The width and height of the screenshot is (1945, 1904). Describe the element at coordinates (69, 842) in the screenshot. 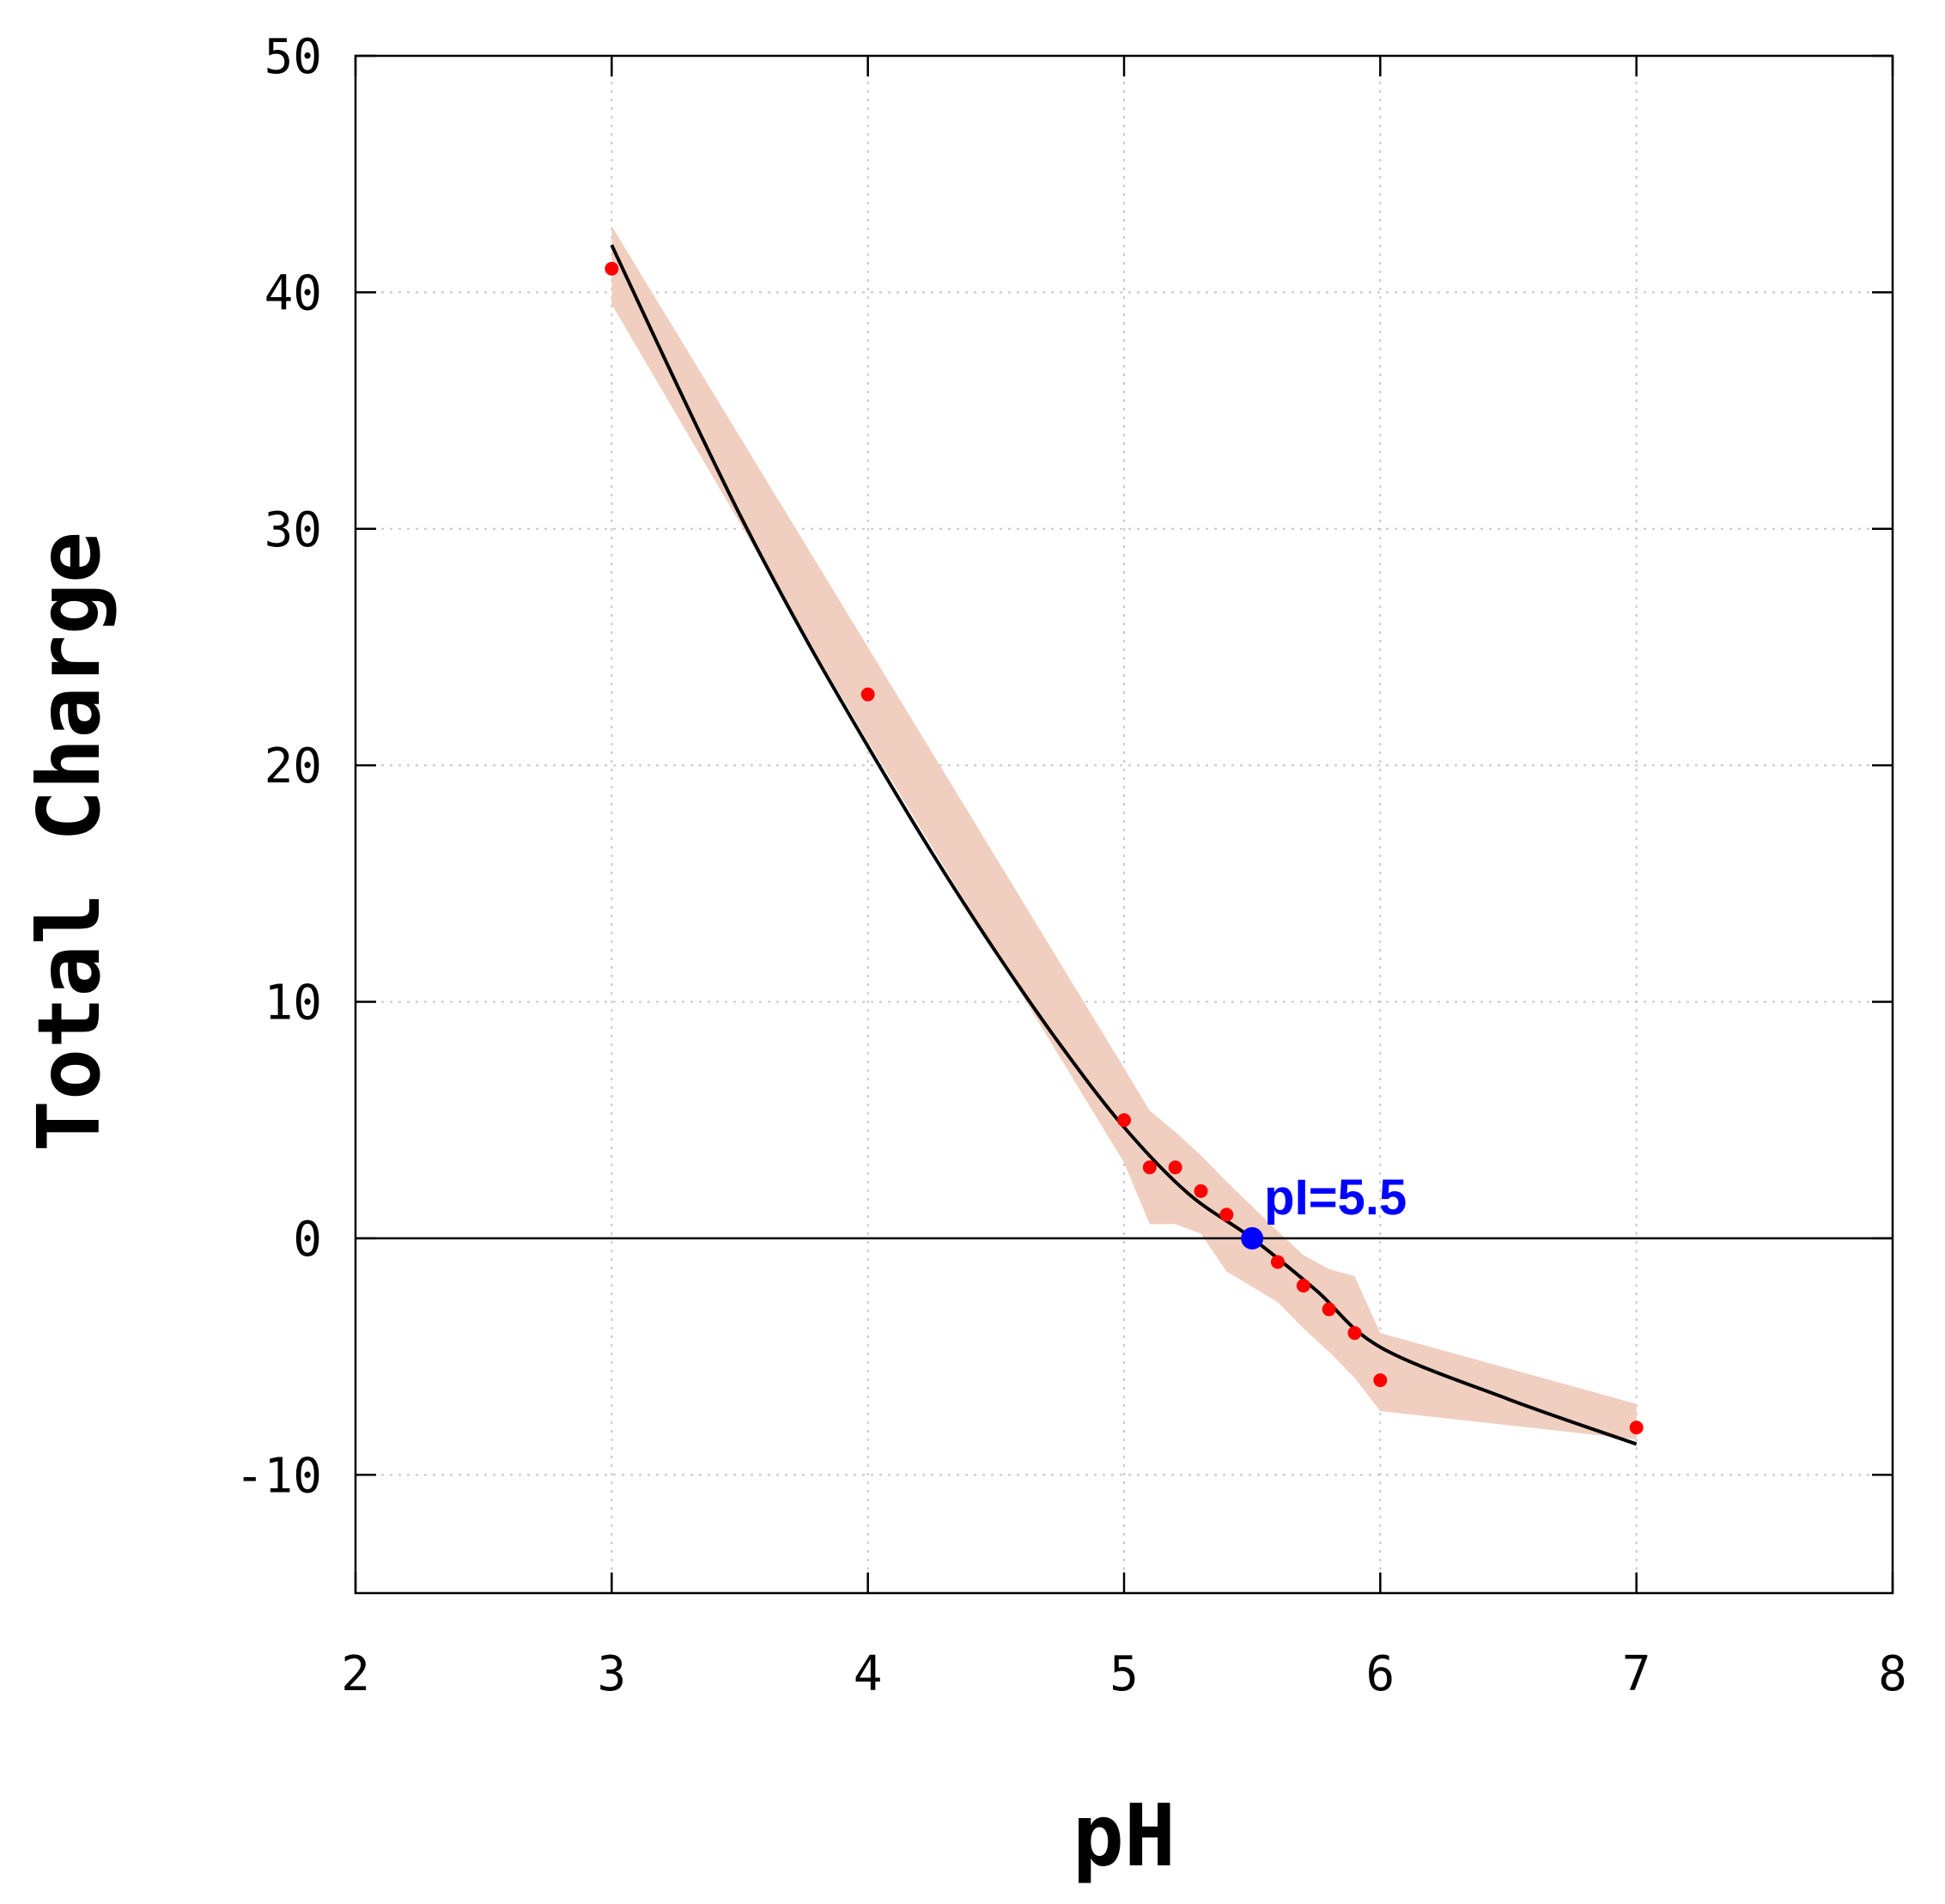

I see `y-axis-title: Total Charge` at that location.